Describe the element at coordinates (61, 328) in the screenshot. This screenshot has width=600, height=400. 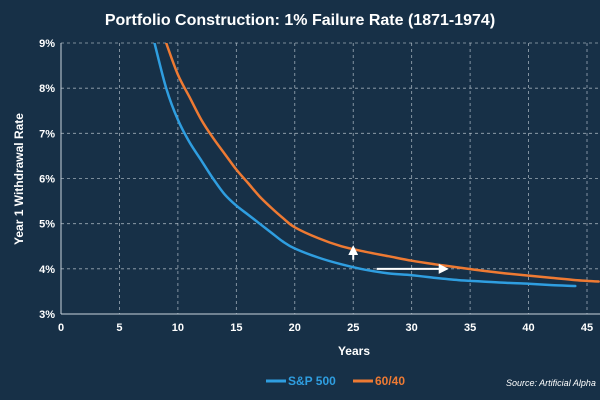
I see `x-tick-label: 0` at that location.